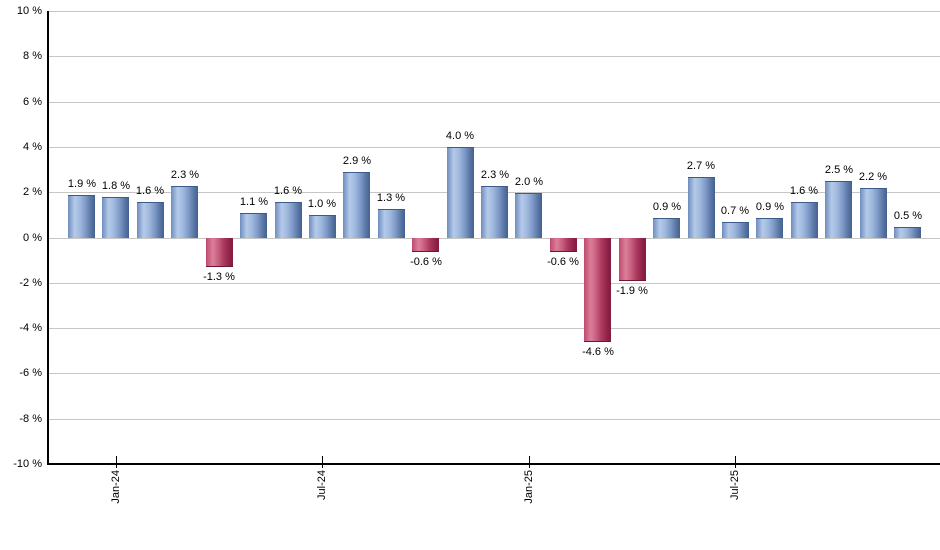 The height and width of the screenshot is (550, 940). Describe the element at coordinates (391, 198) in the screenshot. I see `bar-value-label: 1.3 %` at that location.